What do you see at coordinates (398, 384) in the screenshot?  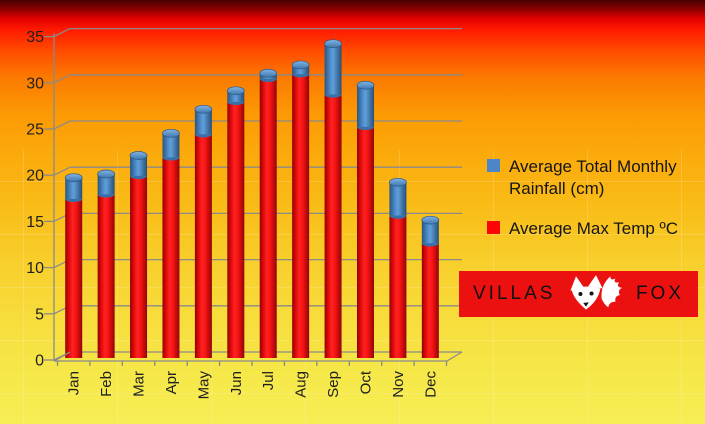 I see `svg-text: Nov` at bounding box center [398, 384].